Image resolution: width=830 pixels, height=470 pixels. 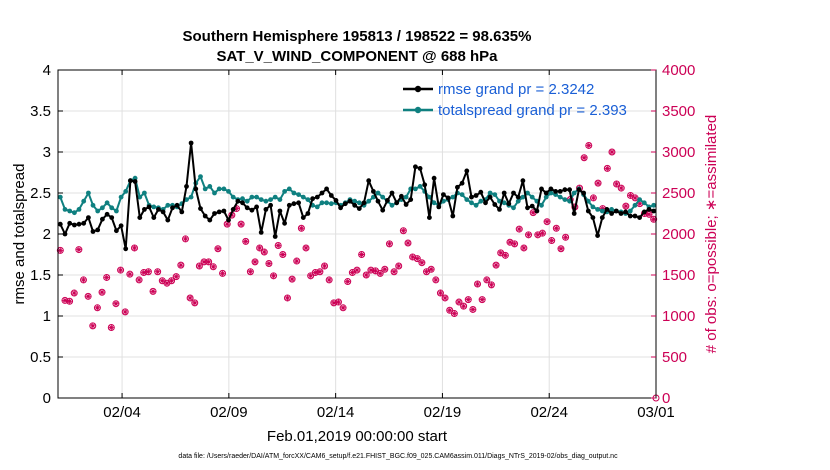 What do you see at coordinates (357, 436) in the screenshot?
I see `x-axis-label: Feb.01,2019 00:00:00 start` at bounding box center [357, 436].